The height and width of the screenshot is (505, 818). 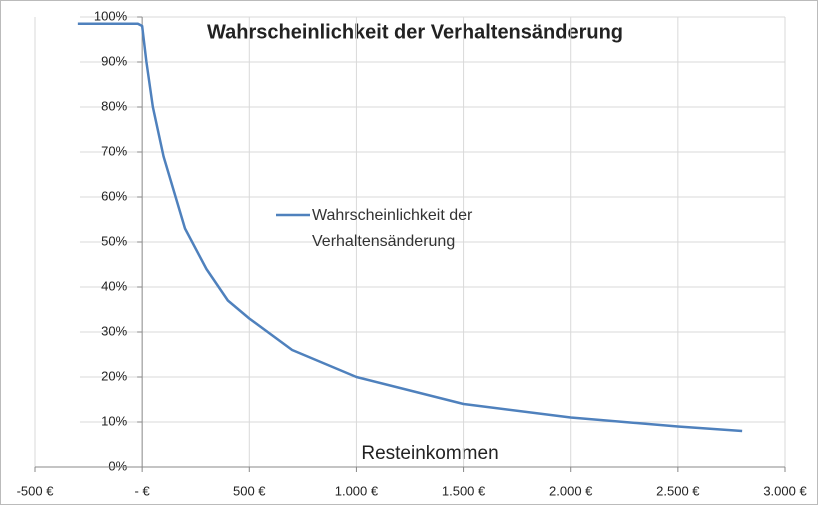 What do you see at coordinates (114, 420) in the screenshot?
I see `y-tick-label: 10%` at bounding box center [114, 420].